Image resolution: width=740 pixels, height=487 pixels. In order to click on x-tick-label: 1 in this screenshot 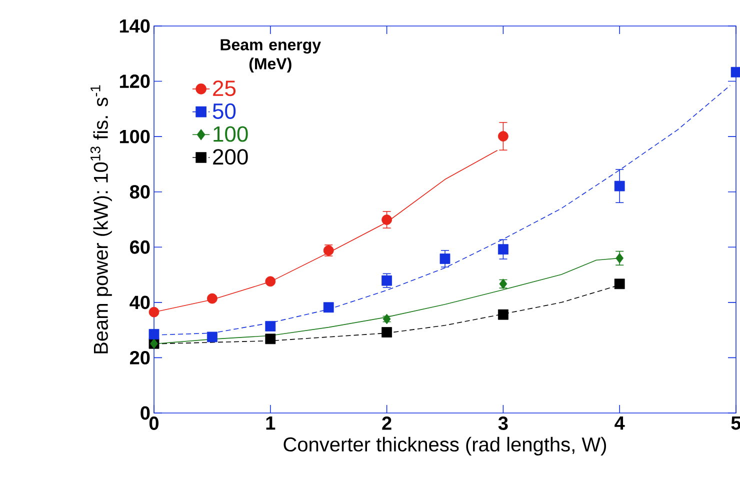, I will do `click(271, 423)`.